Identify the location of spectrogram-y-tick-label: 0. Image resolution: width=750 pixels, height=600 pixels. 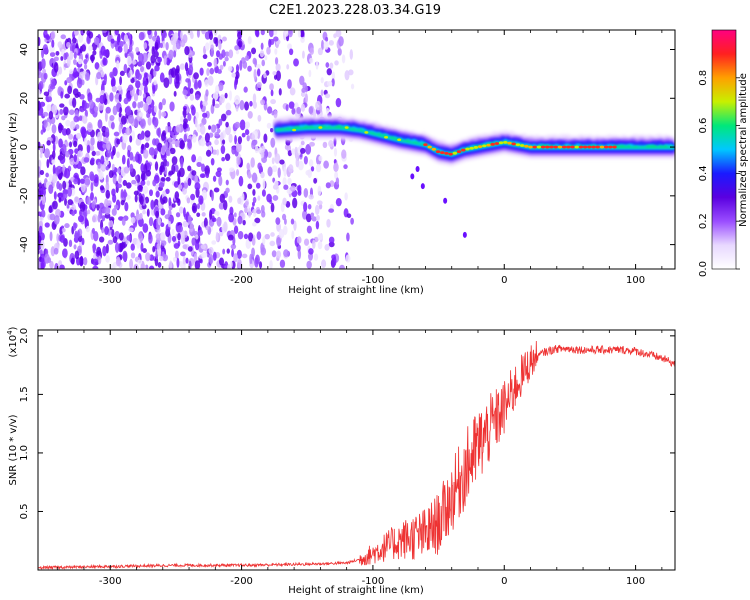
(24, 147).